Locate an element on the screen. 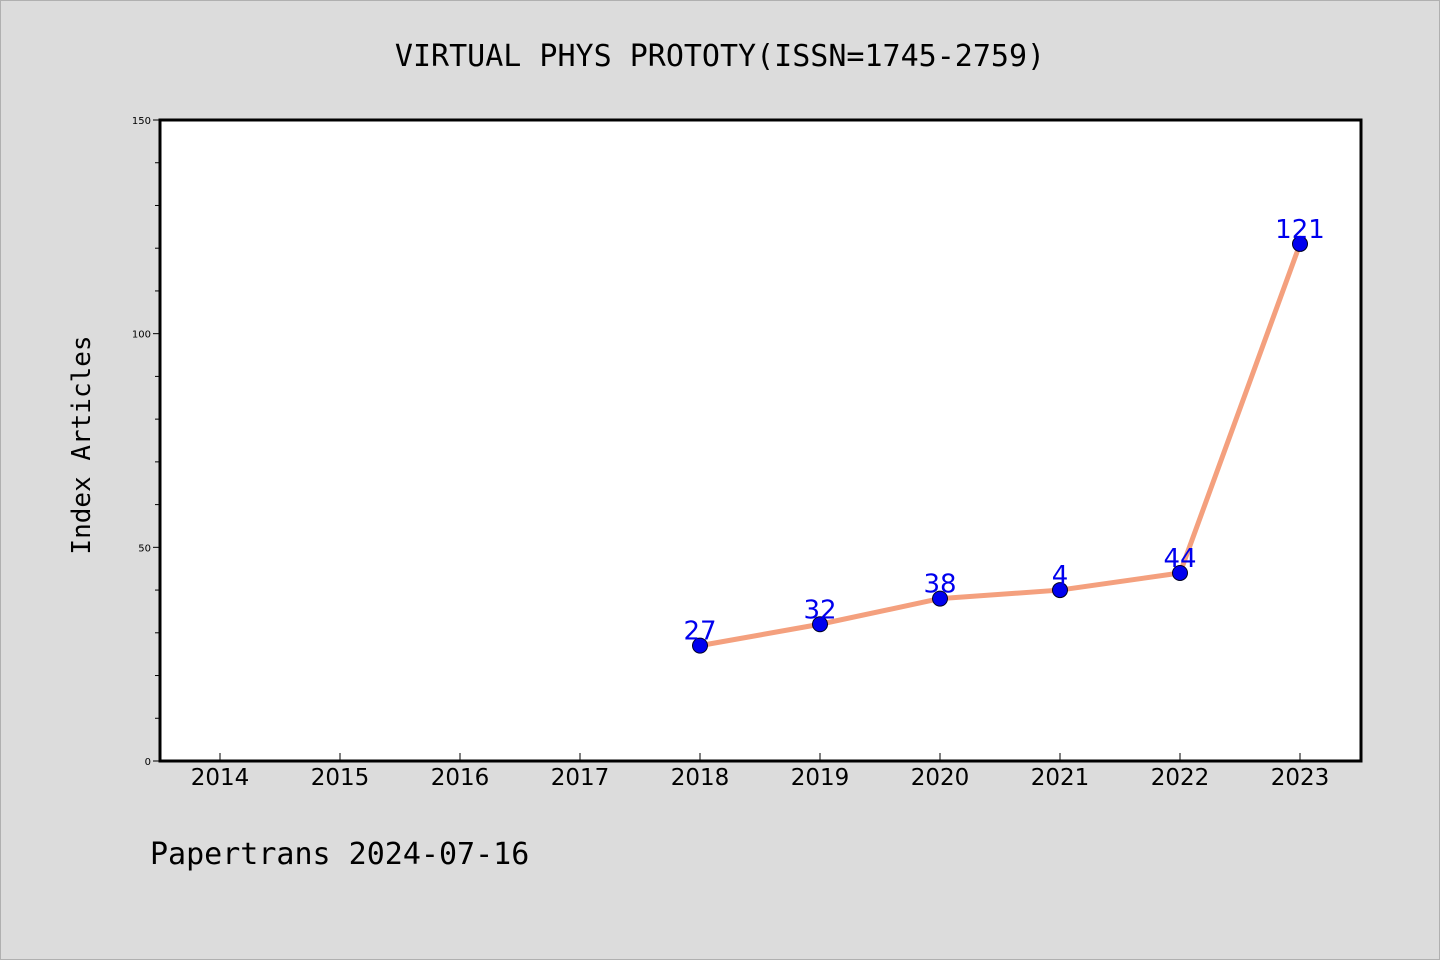  y-axis-ticks: 0 50 100 150 is located at coordinates (146, 442).